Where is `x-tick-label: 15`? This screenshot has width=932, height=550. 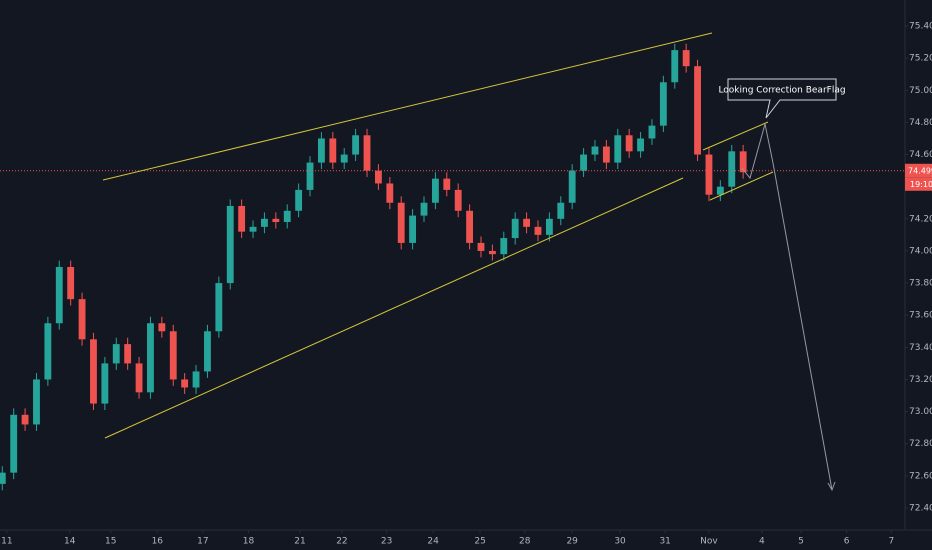
x-tick-label: 15 is located at coordinates (110, 542).